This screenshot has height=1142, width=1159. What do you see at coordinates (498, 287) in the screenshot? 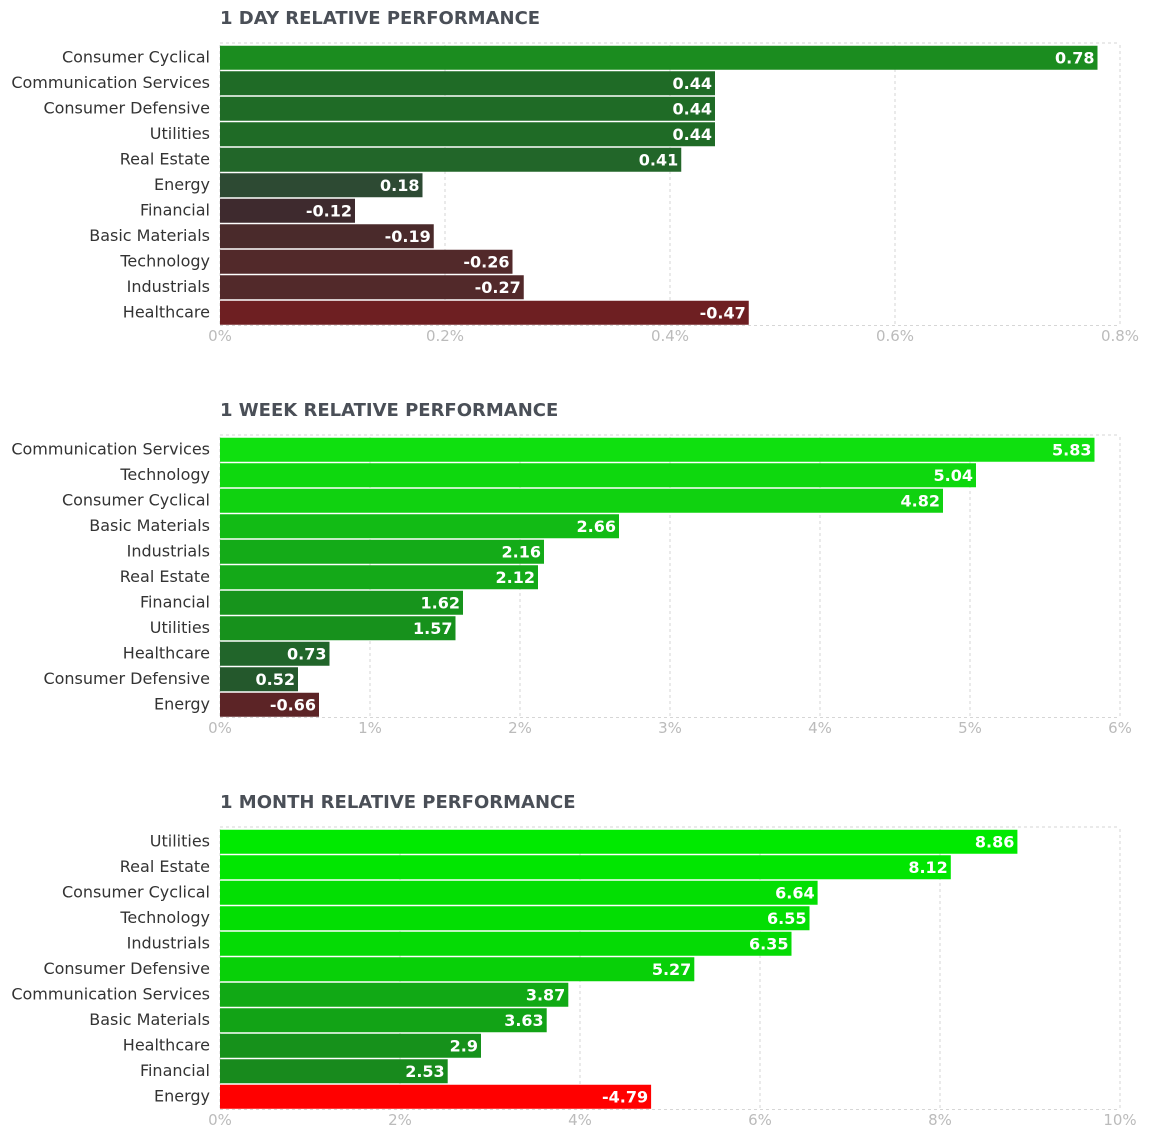
I see `value-label: -0.27` at bounding box center [498, 287].